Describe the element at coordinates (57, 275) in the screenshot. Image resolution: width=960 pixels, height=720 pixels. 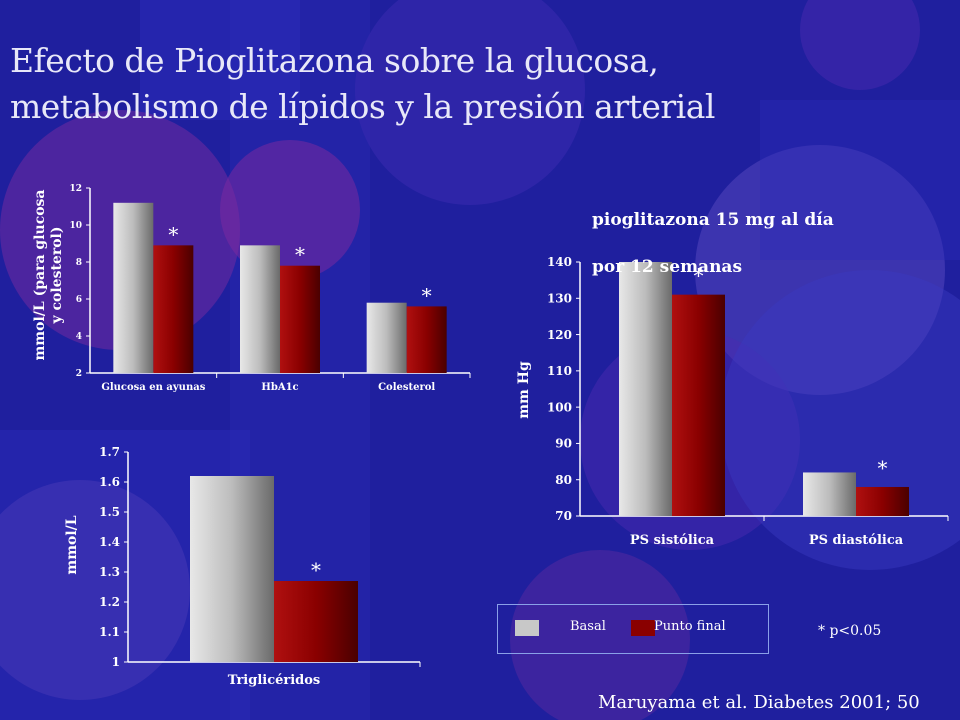
I see `y-axis-title: y colesterol)` at that location.